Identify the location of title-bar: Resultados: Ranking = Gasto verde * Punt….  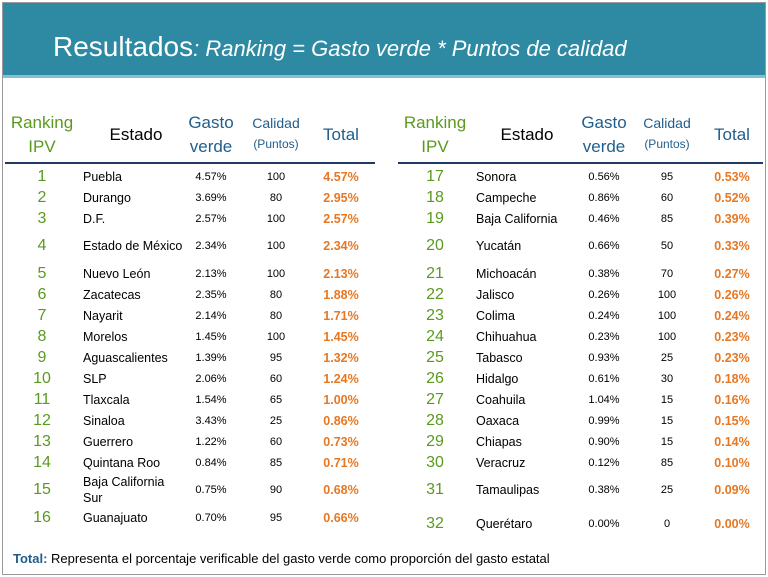
(384, 39).